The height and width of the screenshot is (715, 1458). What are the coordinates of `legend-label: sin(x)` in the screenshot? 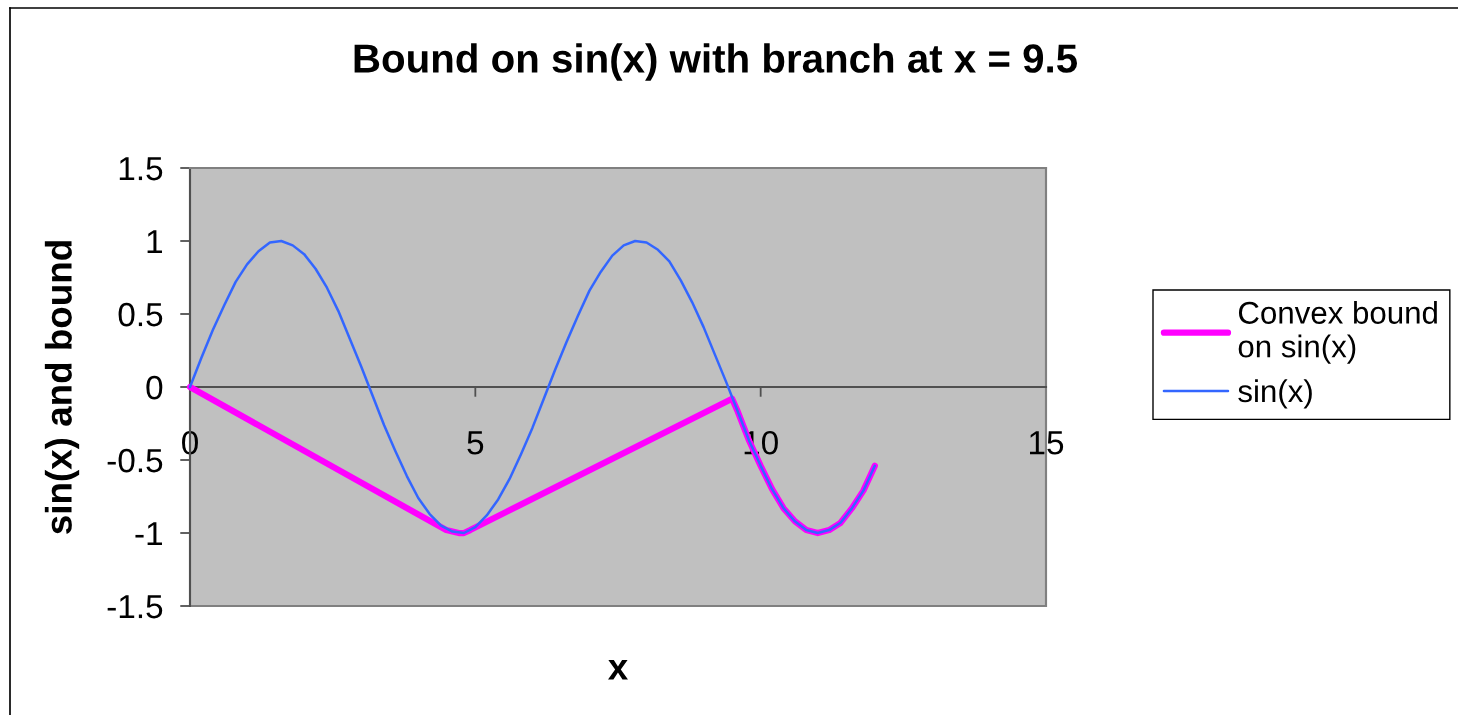 It's located at (1275, 394).